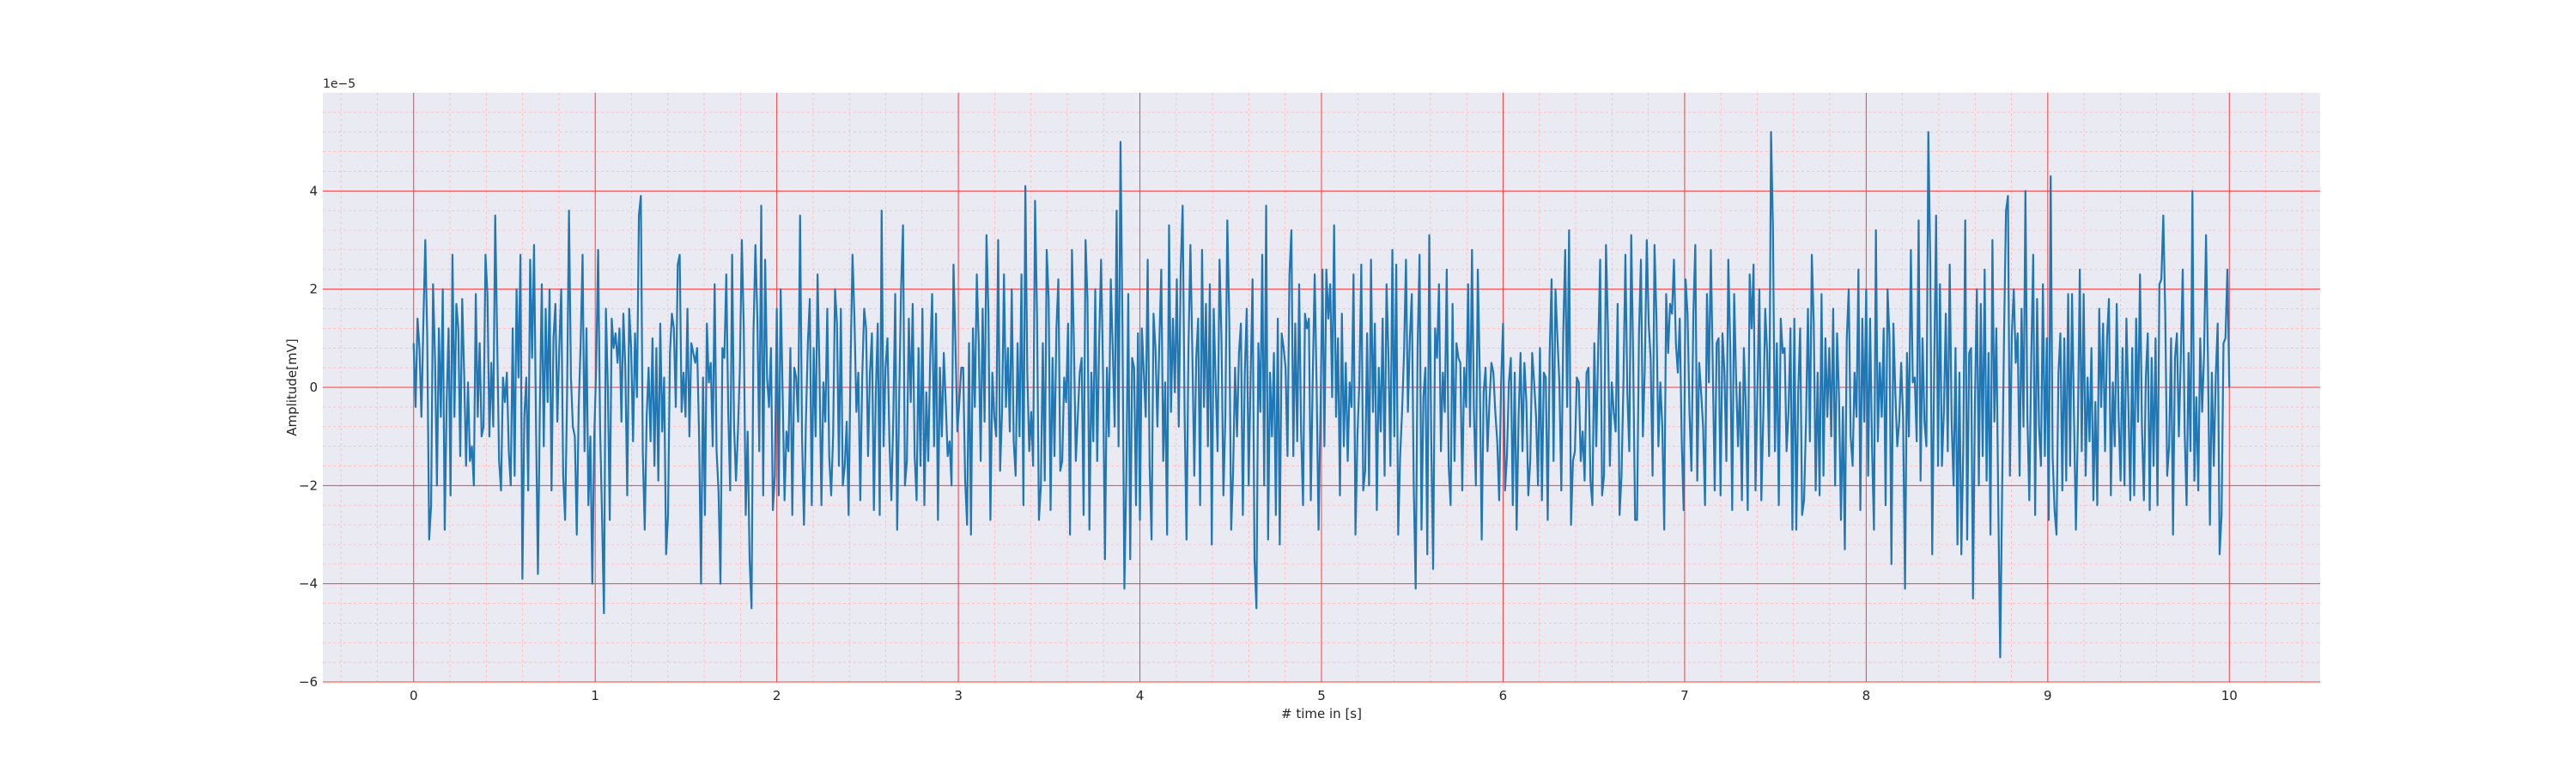  I want to click on x-tick-label: 1, so click(595, 695).